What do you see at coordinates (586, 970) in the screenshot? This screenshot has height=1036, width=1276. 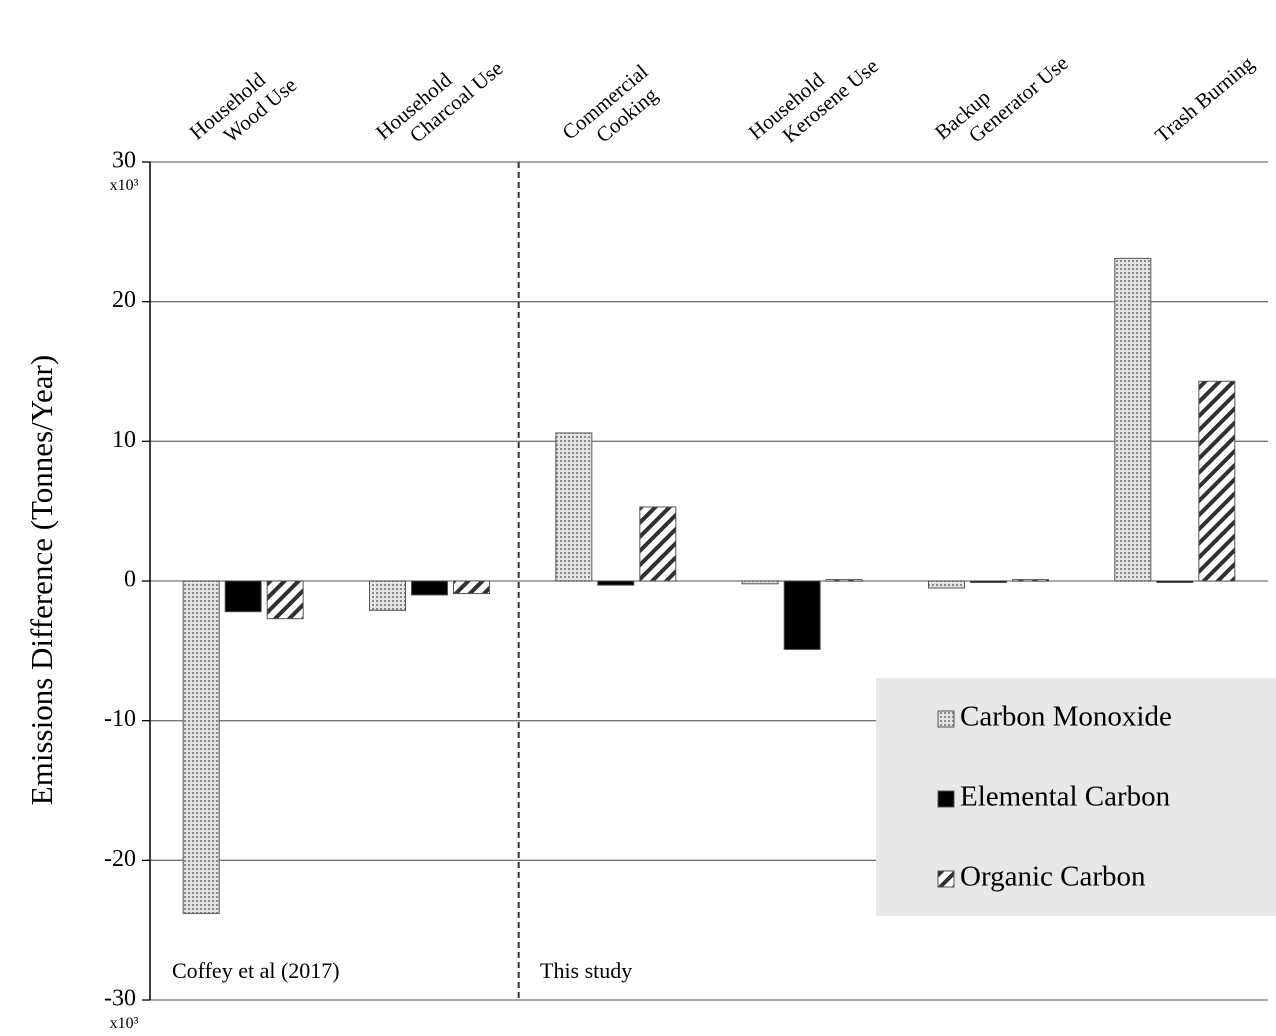 I see `annotation: This study` at bounding box center [586, 970].